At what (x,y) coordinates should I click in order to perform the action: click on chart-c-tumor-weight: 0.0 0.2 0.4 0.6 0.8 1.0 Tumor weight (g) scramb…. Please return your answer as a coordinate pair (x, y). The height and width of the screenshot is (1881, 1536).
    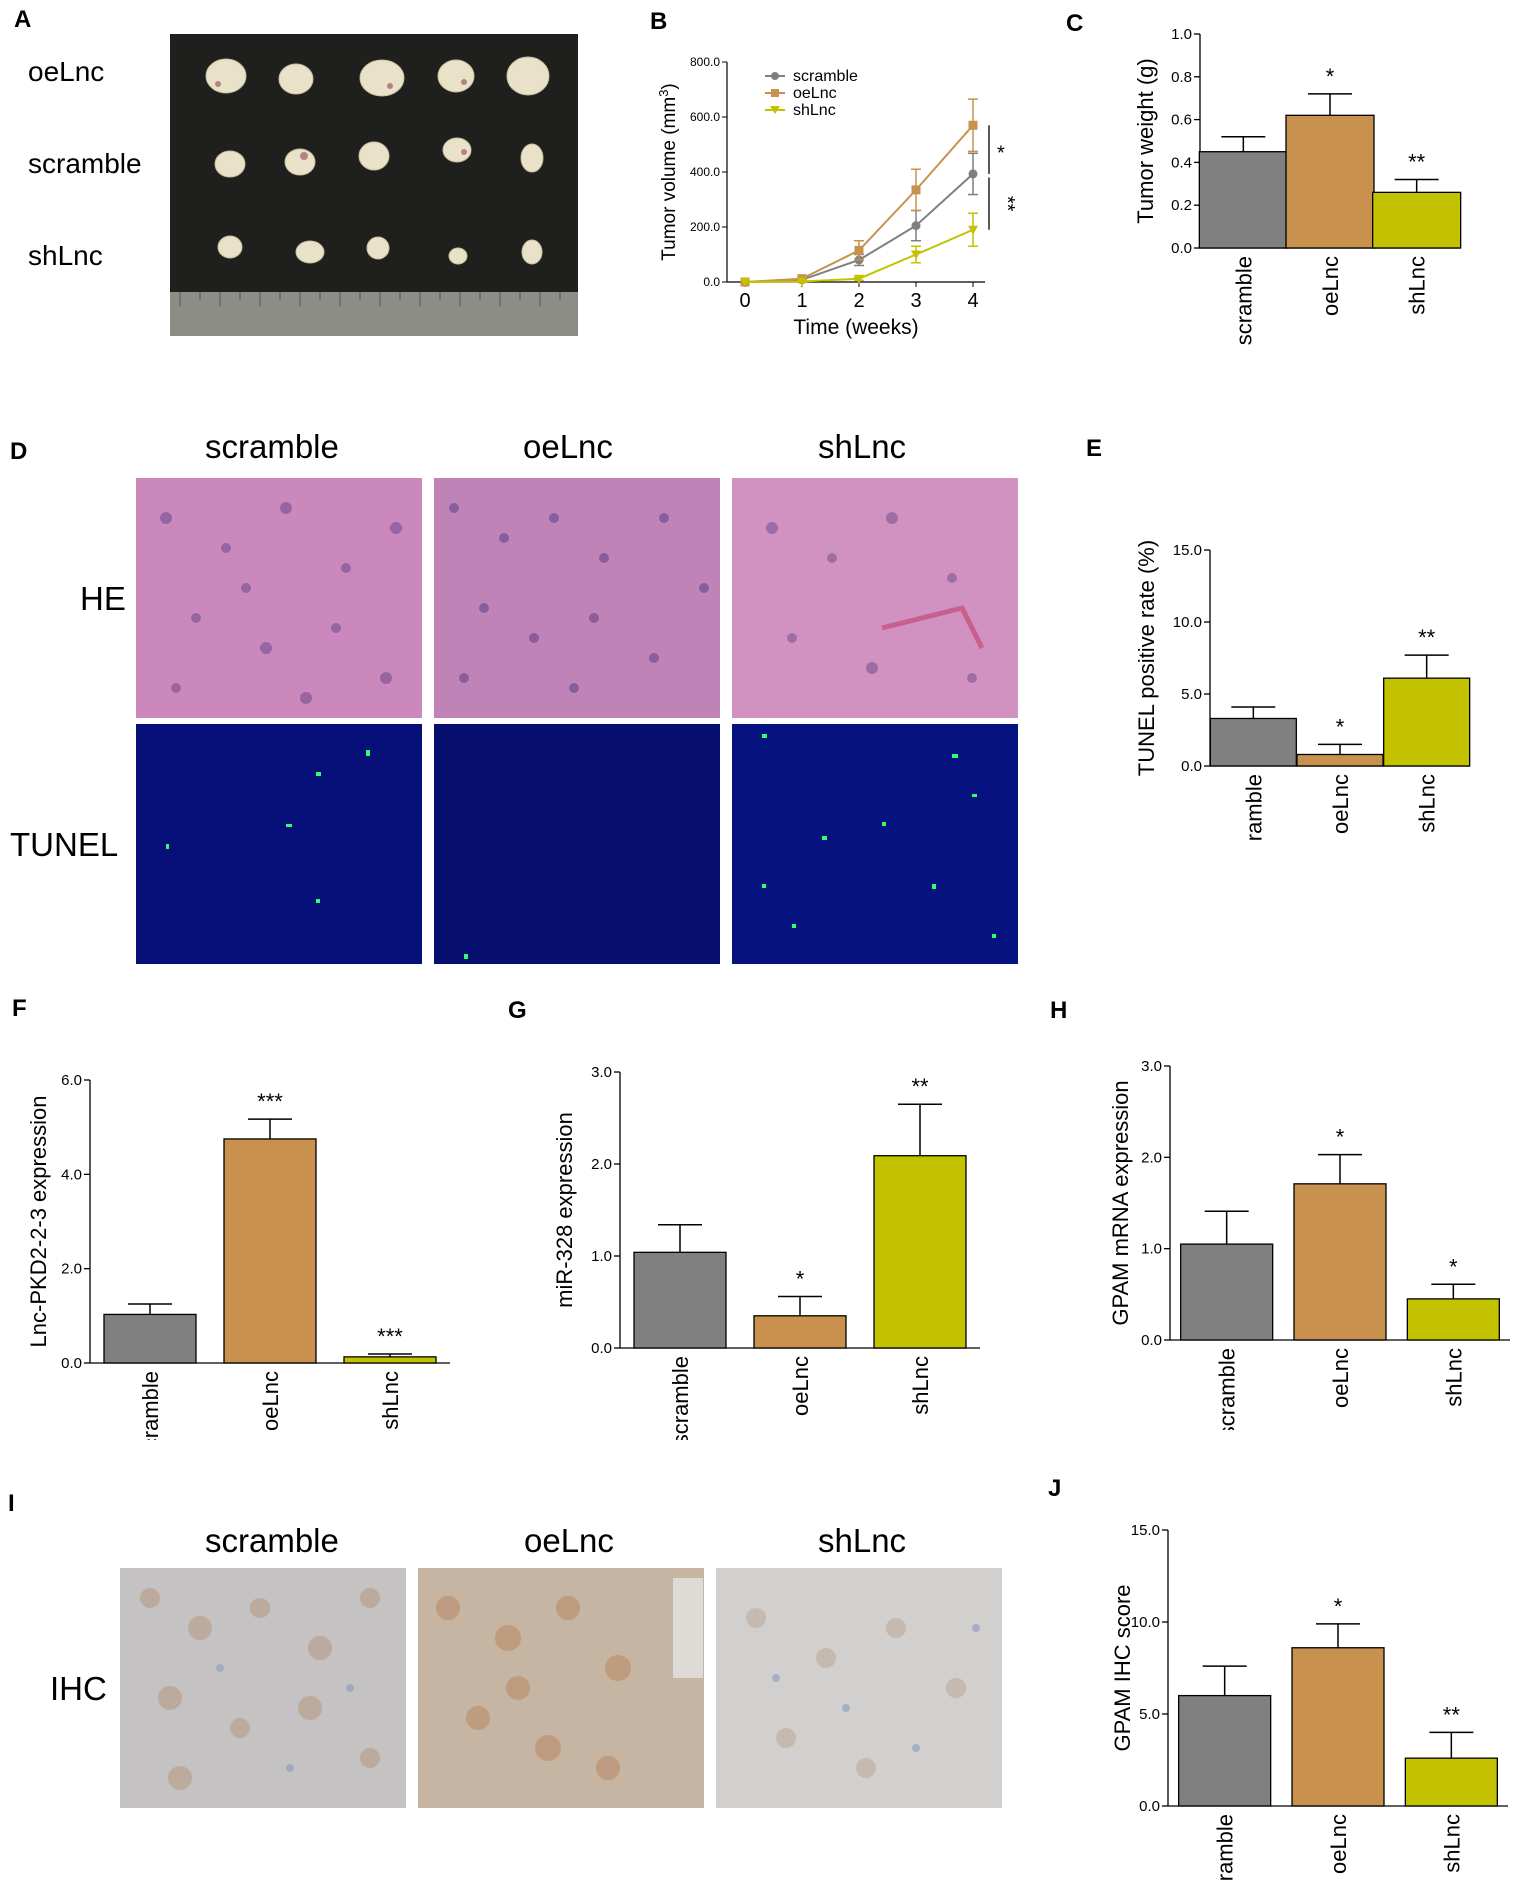
    Looking at the image, I should click on (1297, 185).